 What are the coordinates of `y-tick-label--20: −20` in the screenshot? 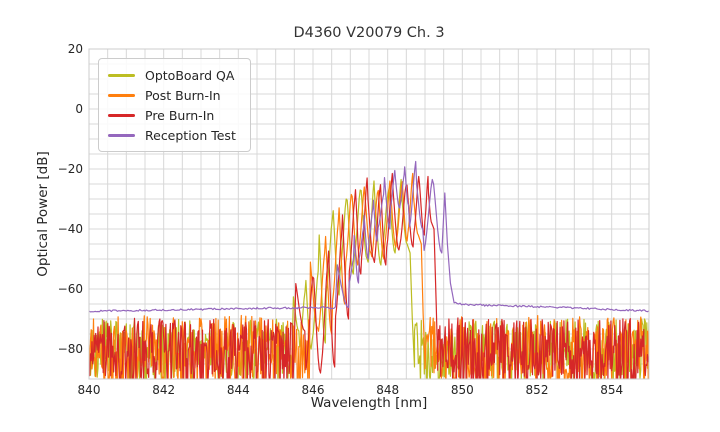 It's located at (70, 169).